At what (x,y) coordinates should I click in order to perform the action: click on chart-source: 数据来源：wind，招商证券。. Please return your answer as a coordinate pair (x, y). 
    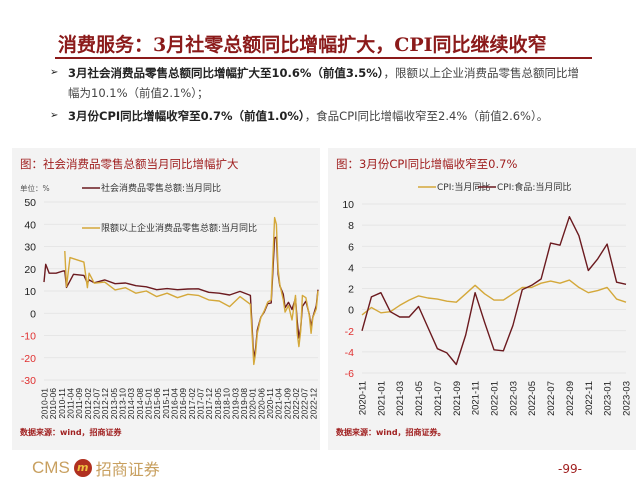
    Looking at the image, I should click on (391, 432).